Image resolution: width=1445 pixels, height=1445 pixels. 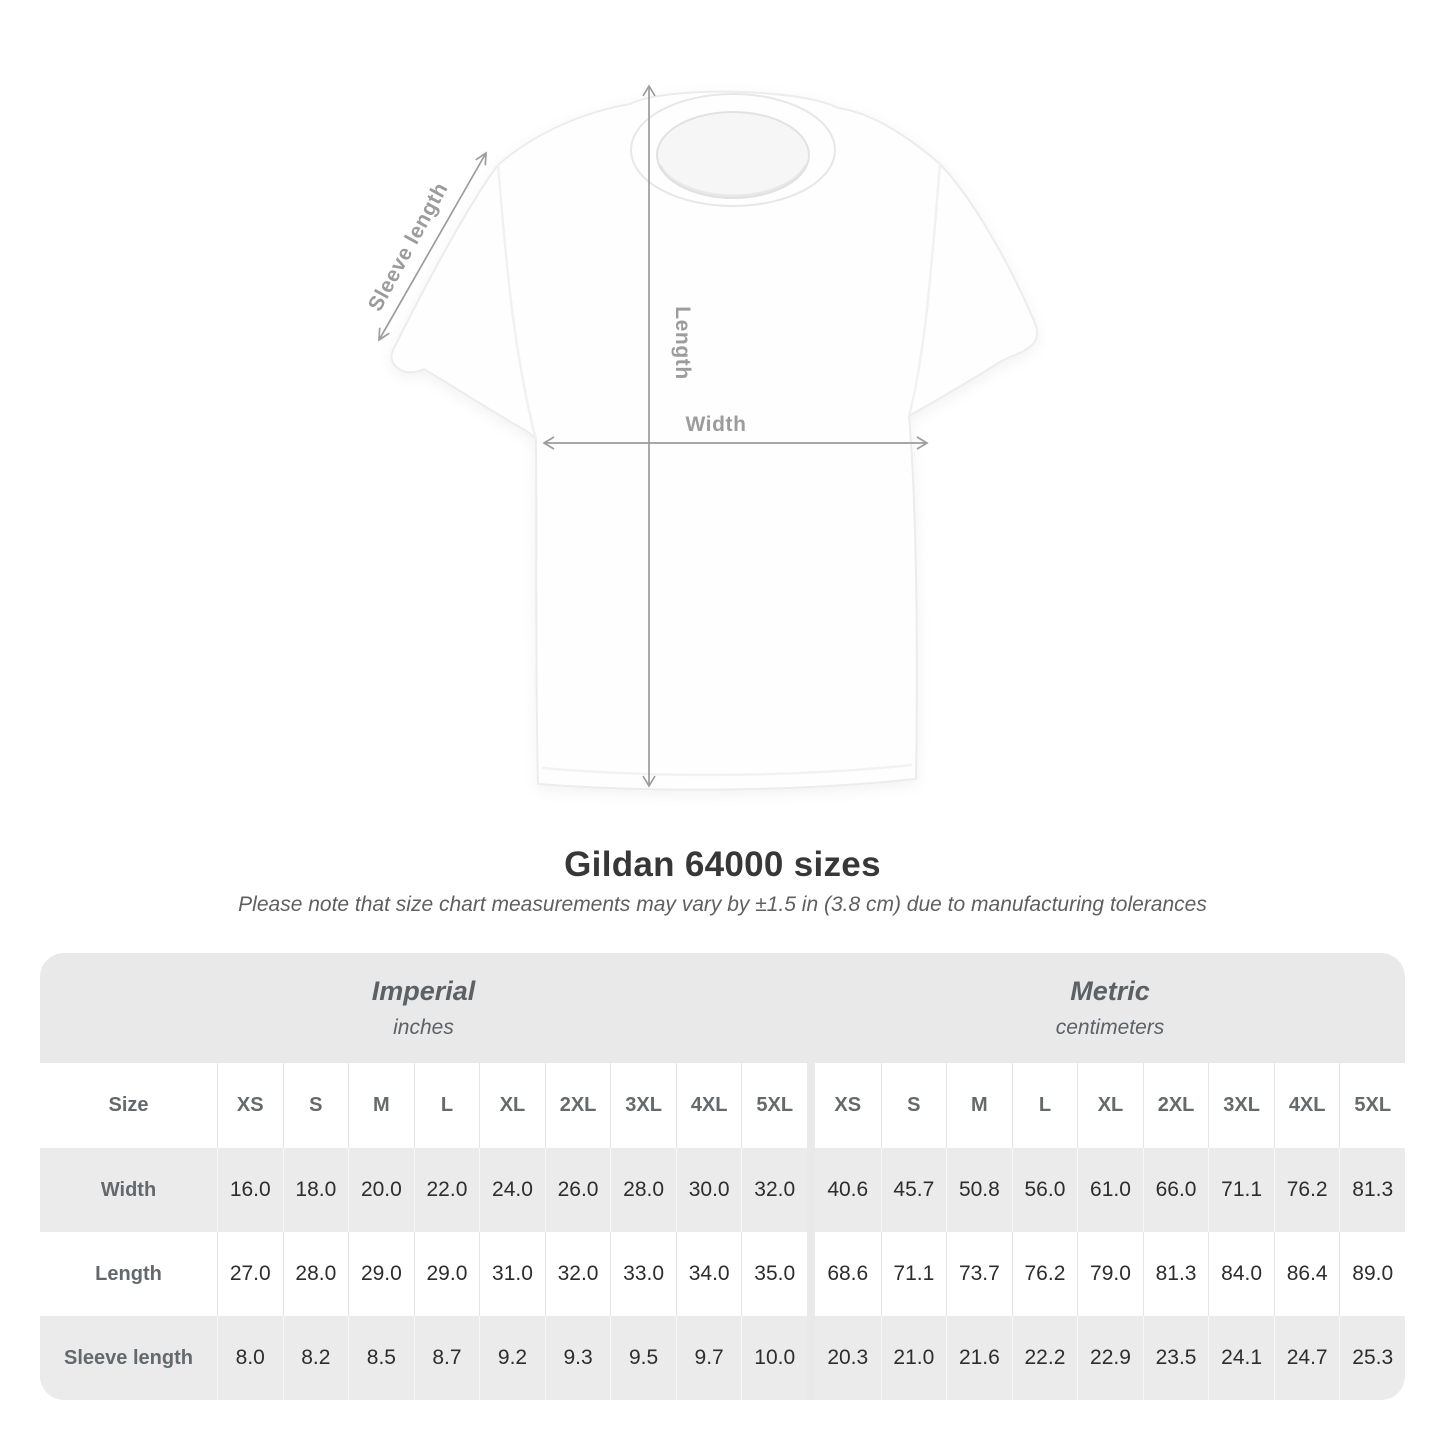 I want to click on cell-metric-length-3xl: 84.0, so click(x=1241, y=1274).